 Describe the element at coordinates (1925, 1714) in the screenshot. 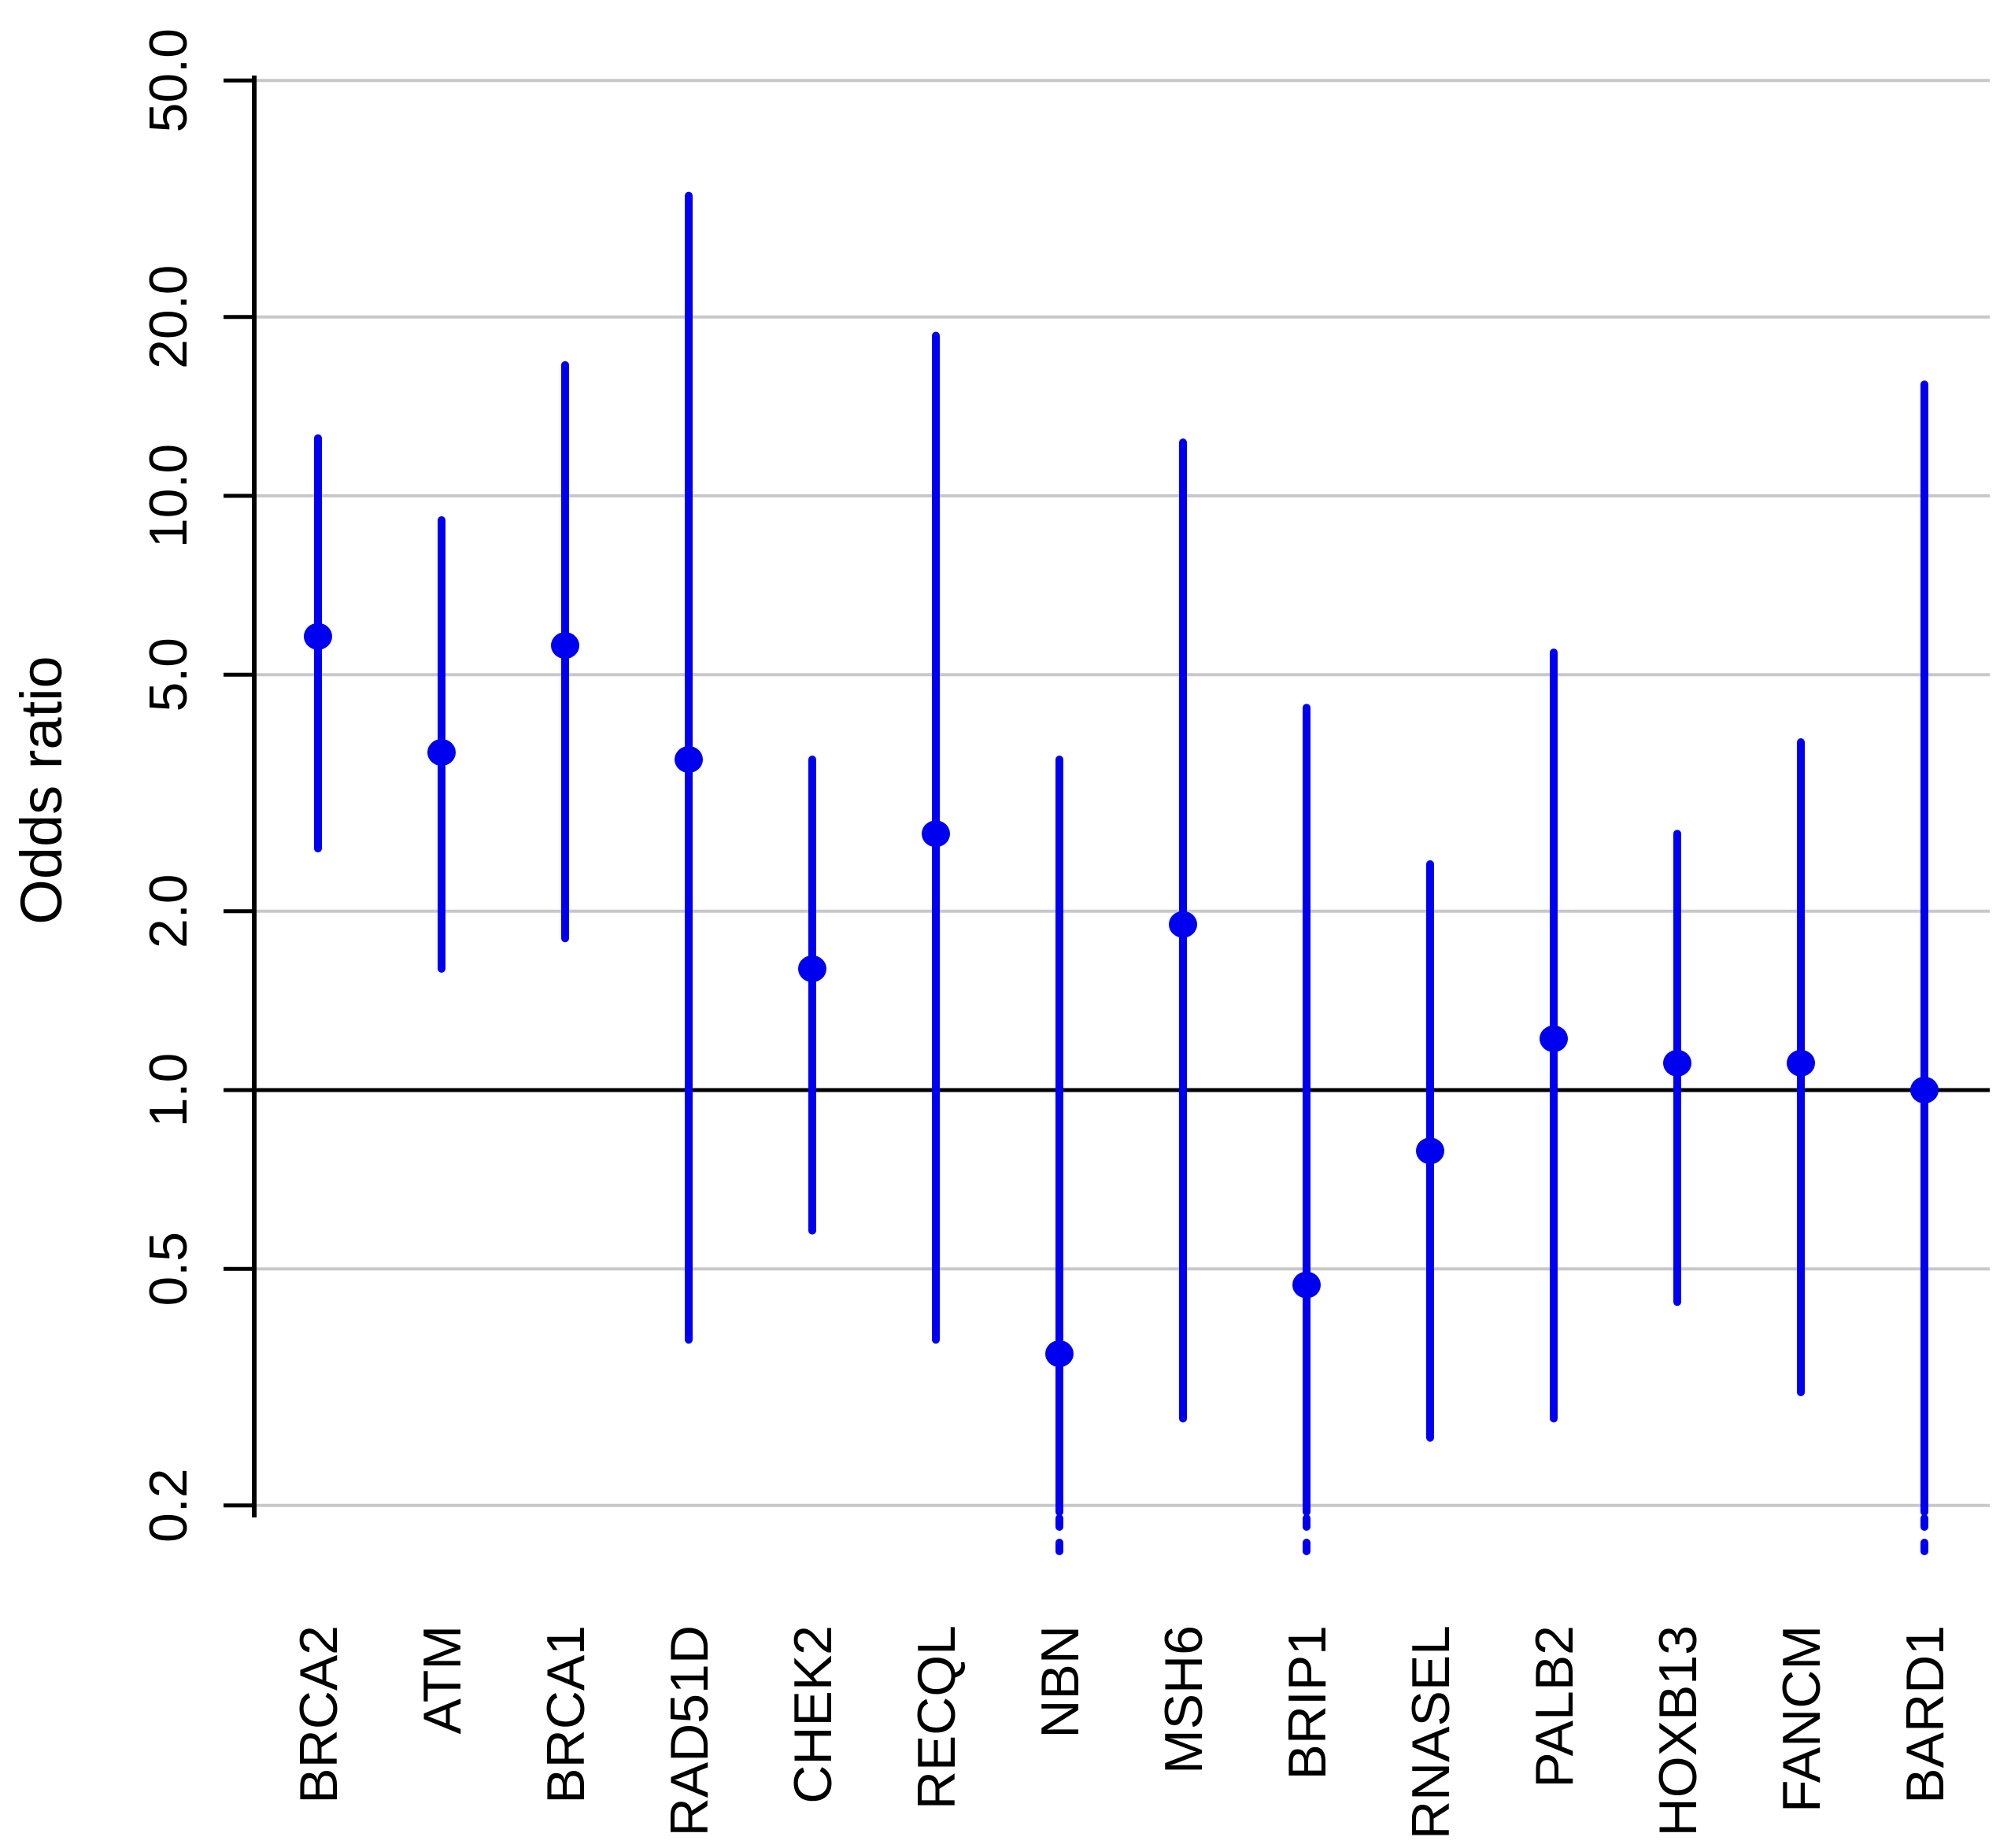

I see `x-axis-label-BARD1: BARD1` at that location.